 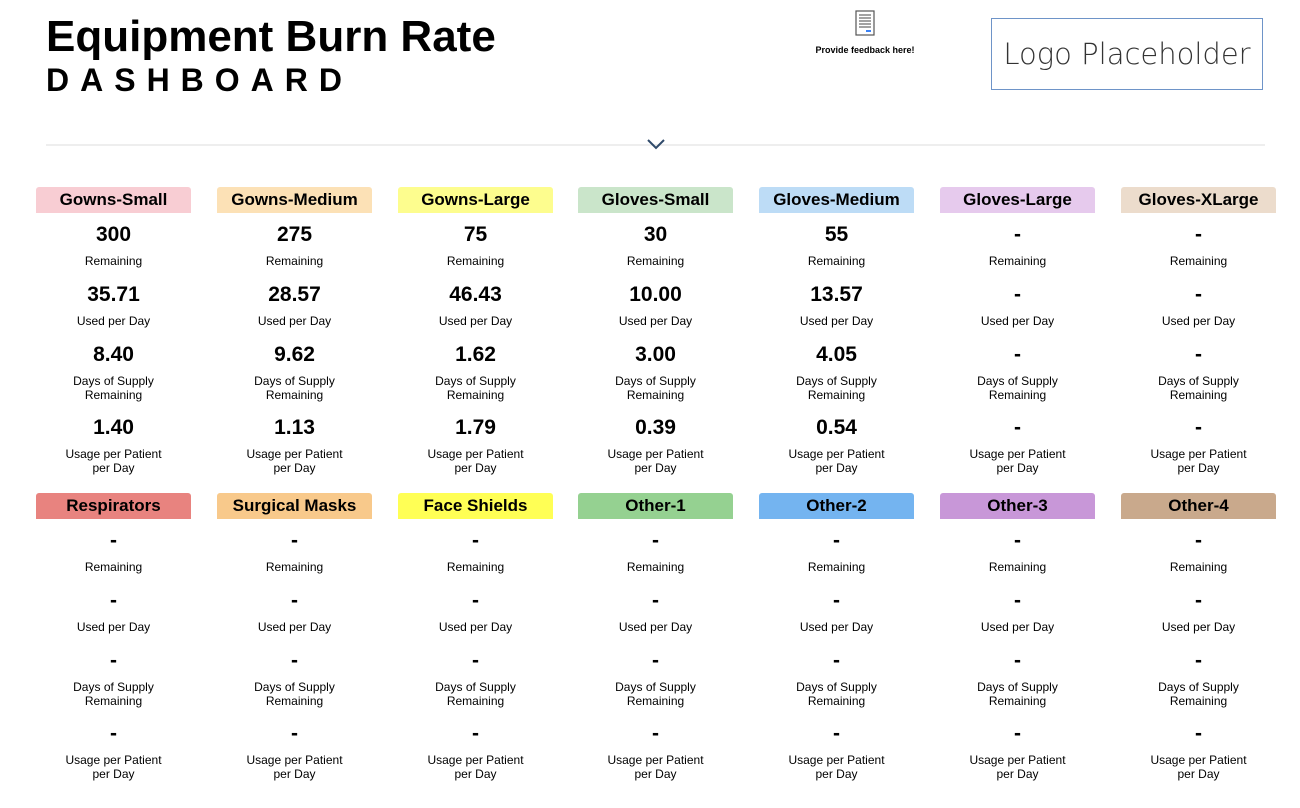 I want to click on used-per-day-value: 10.00, so click(x=655, y=294).